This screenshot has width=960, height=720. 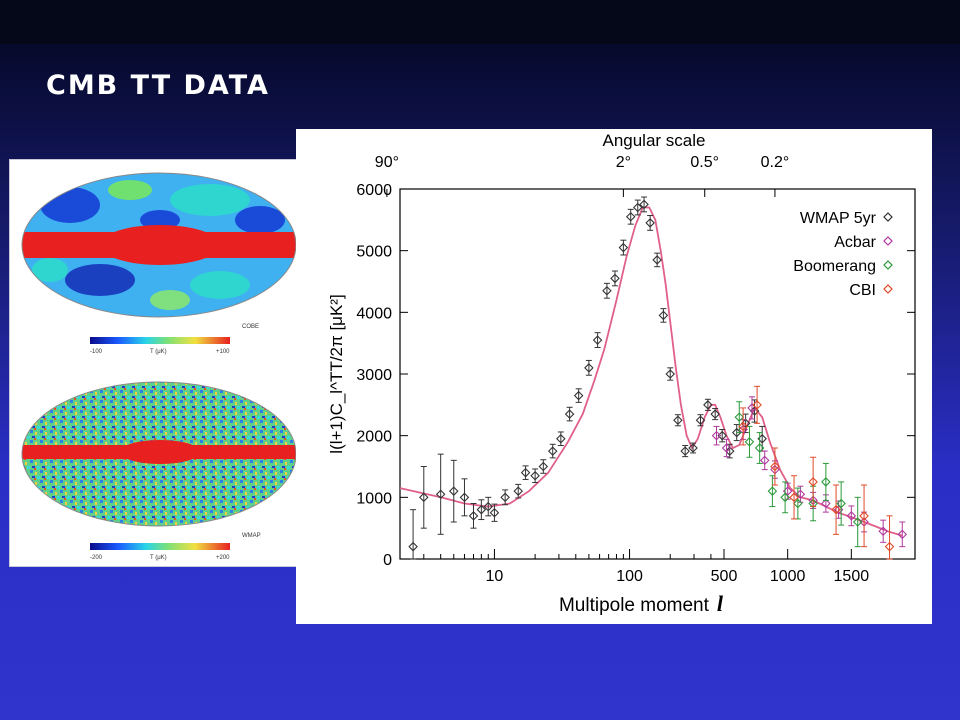 I want to click on legend-label-cbi: CBI, so click(x=862, y=290).